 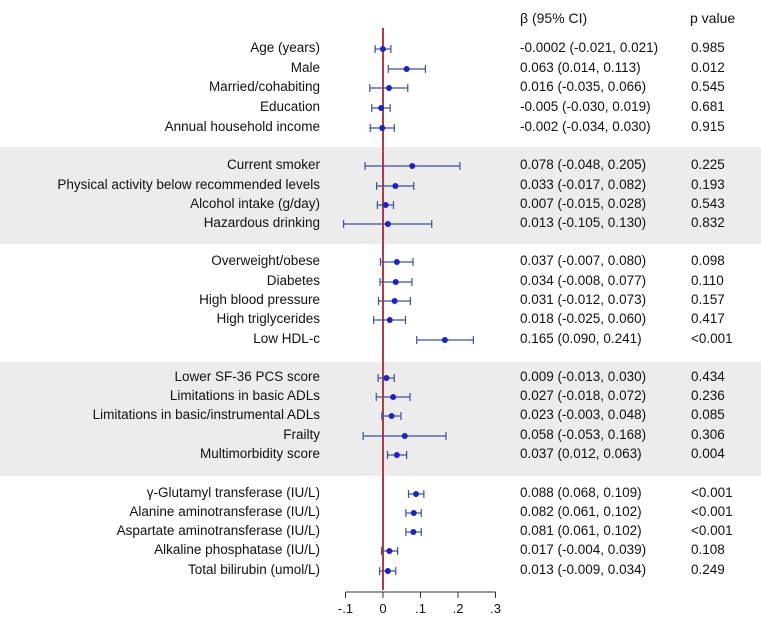 I want to click on row-label: Overweight/obese, so click(x=265, y=260).